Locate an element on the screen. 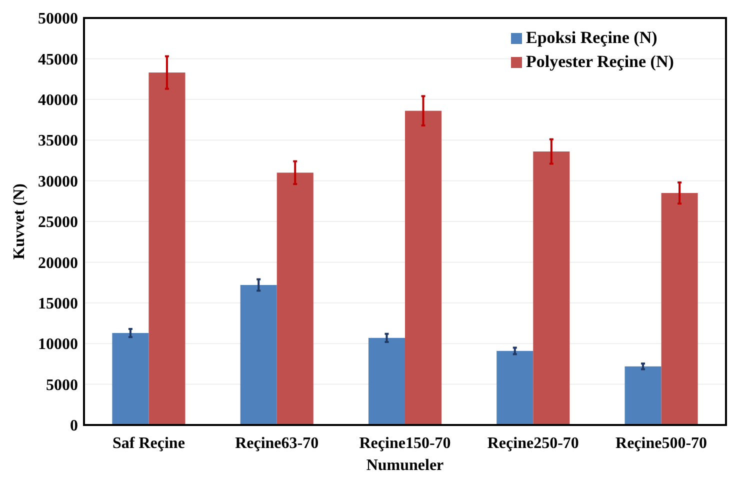 The image size is (732, 482). y-tick-label: 5000 is located at coordinates (62, 385).